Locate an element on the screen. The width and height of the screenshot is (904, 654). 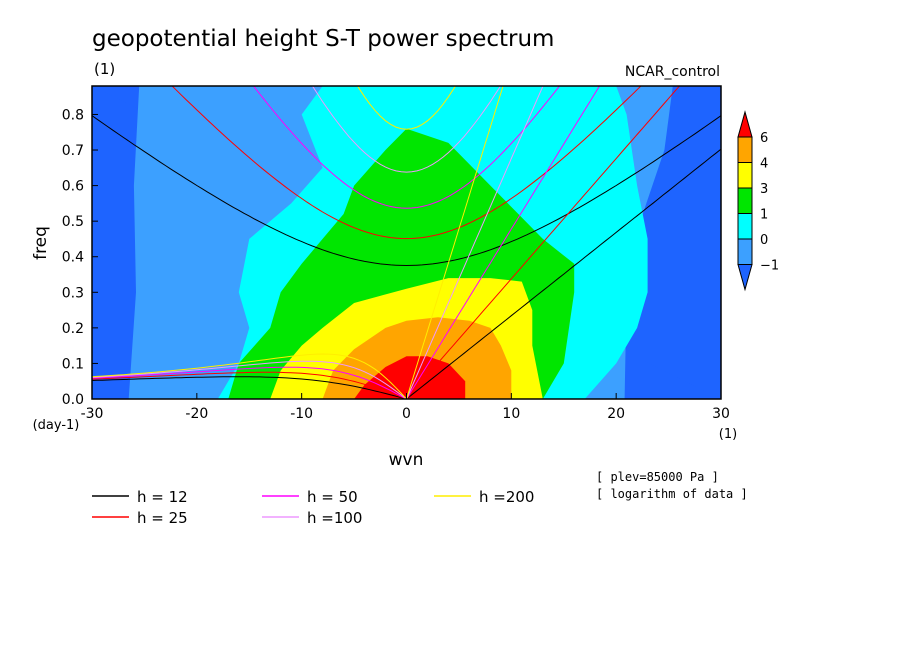
dispersion-curve-h25-rossby is located at coordinates (249, 385).